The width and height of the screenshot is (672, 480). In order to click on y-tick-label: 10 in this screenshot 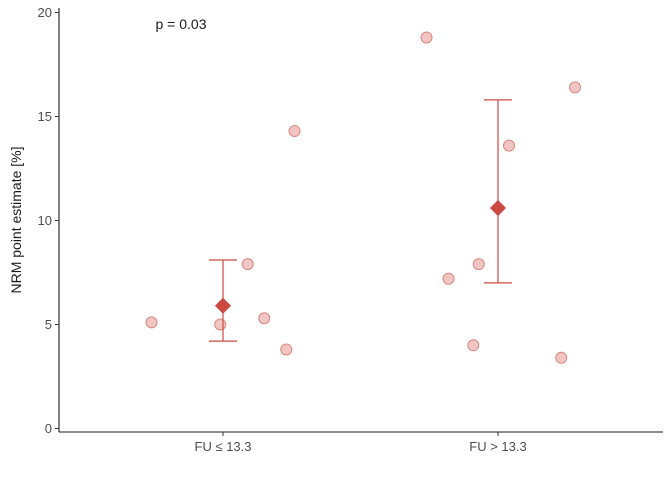, I will do `click(45, 220)`.